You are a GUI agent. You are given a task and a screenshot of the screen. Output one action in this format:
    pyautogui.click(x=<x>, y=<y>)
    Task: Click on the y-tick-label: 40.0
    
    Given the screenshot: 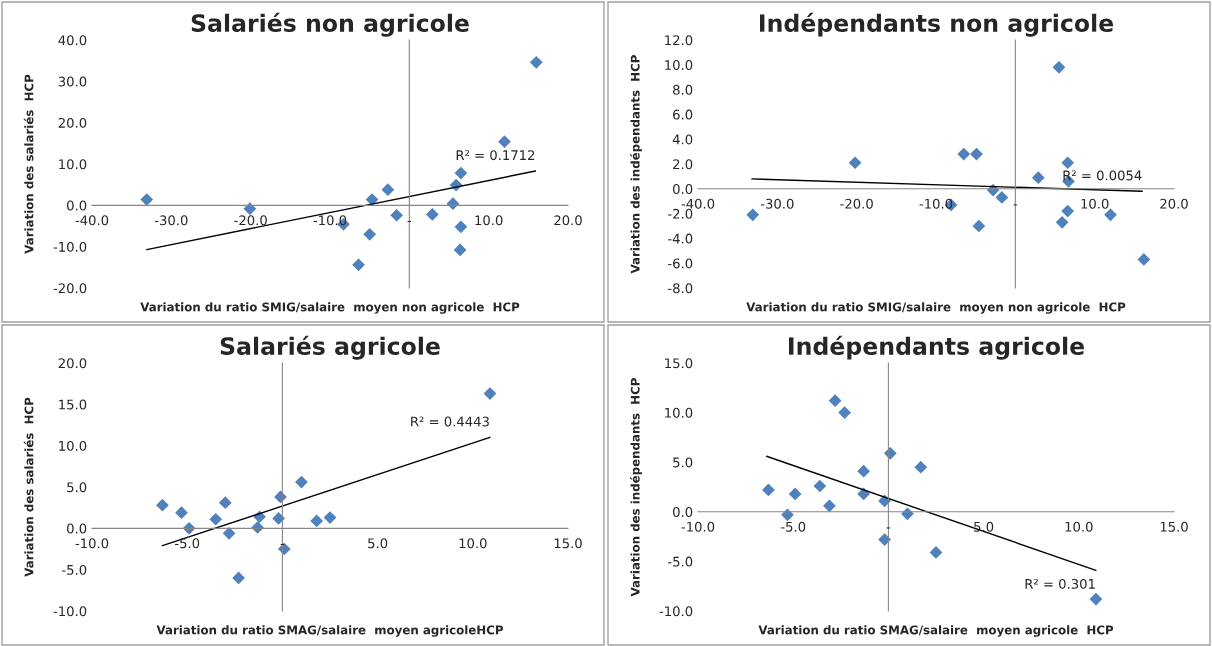 What is the action you would take?
    pyautogui.click(x=72, y=40)
    